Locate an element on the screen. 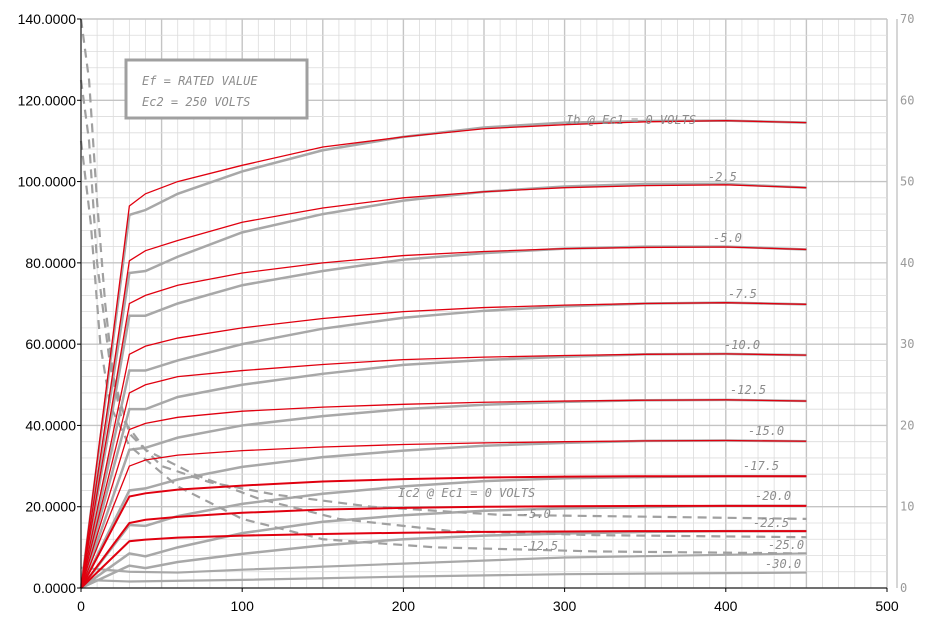 The width and height of the screenshot is (929, 618). curve-label-10: -25.0 is located at coordinates (786, 545).